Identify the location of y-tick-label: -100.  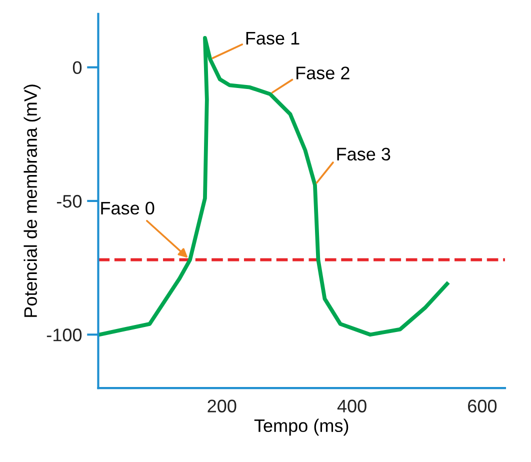
(64, 335).